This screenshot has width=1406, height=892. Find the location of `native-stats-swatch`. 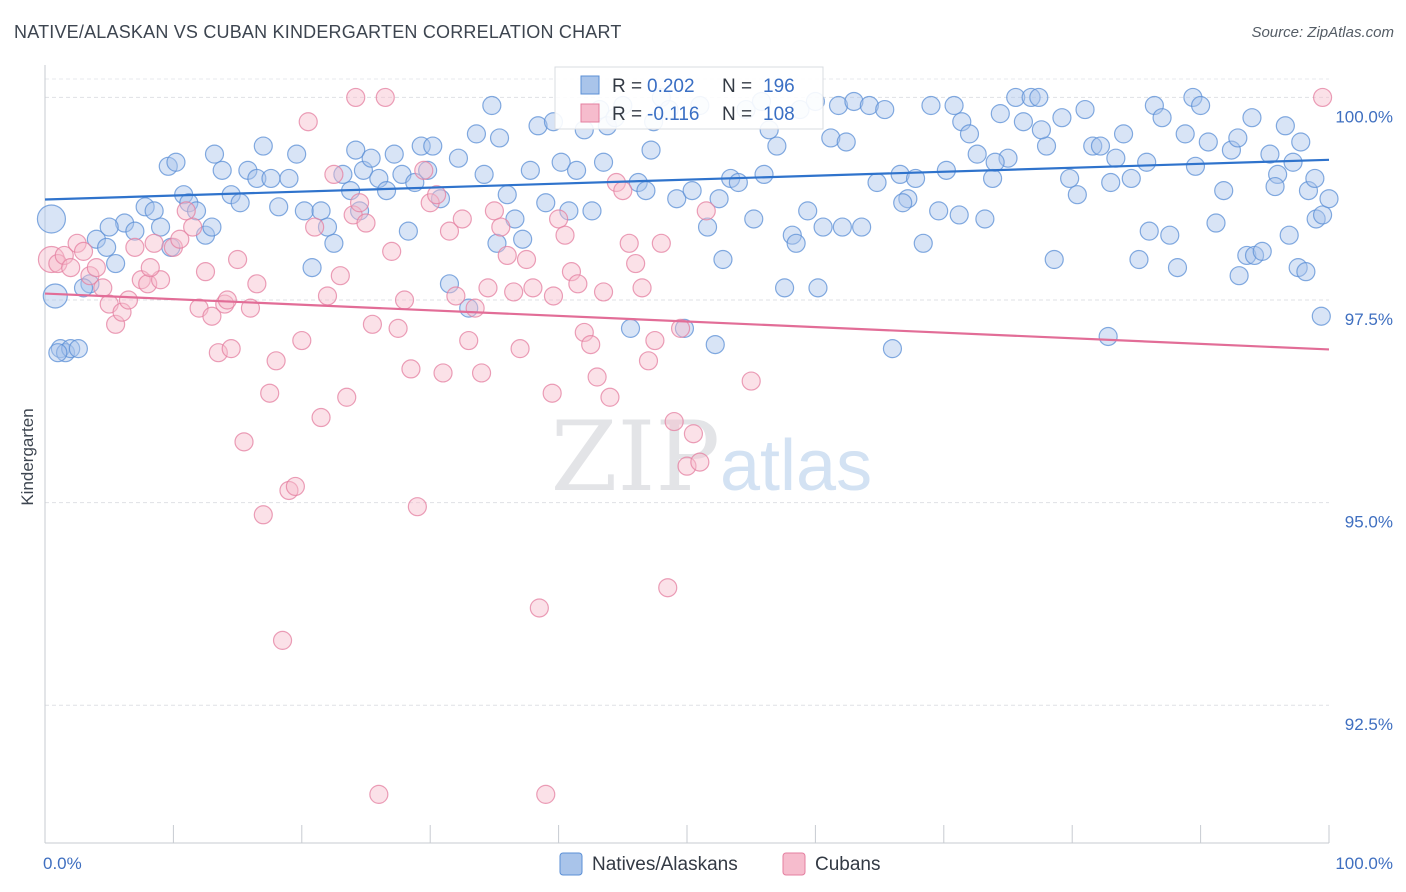

native-stats-swatch is located at coordinates (590, 85).